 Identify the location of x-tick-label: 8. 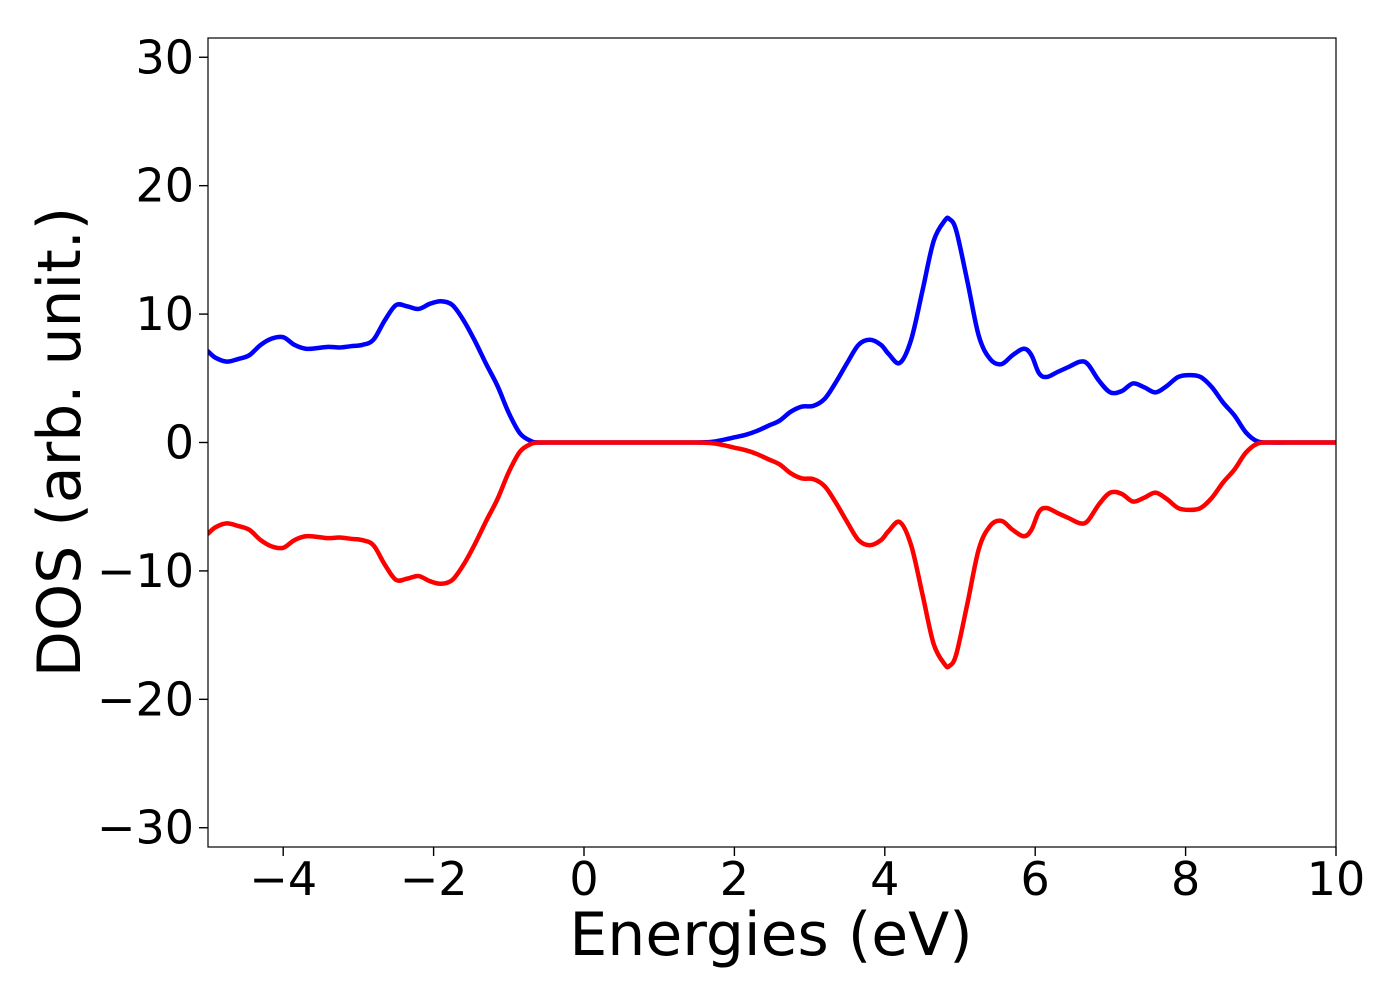
(1185, 879).